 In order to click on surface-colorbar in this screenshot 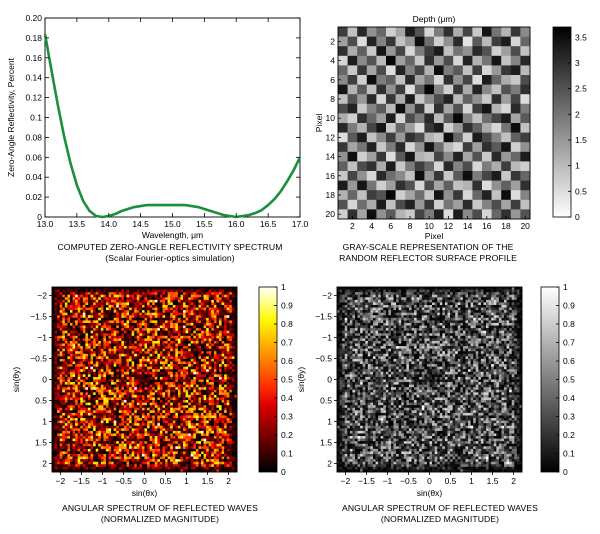, I will do `click(562, 122)`.